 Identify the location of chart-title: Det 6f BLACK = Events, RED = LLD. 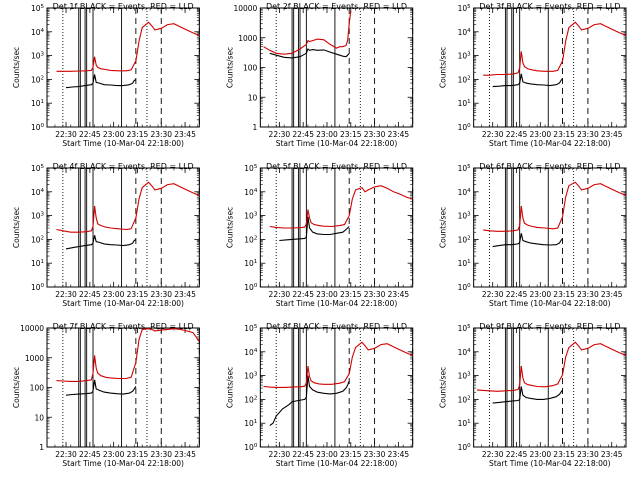
(549, 166).